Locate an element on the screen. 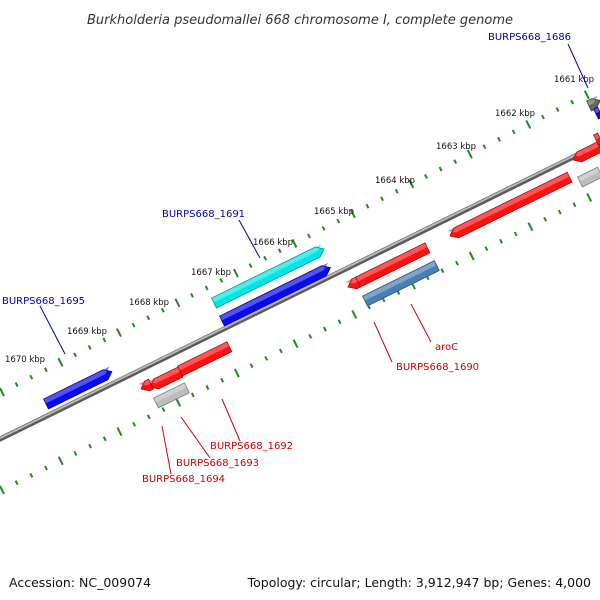 This screenshot has width=600, height=600. gene-label-burps668-1693: BURPS668_1693 is located at coordinates (217, 463).